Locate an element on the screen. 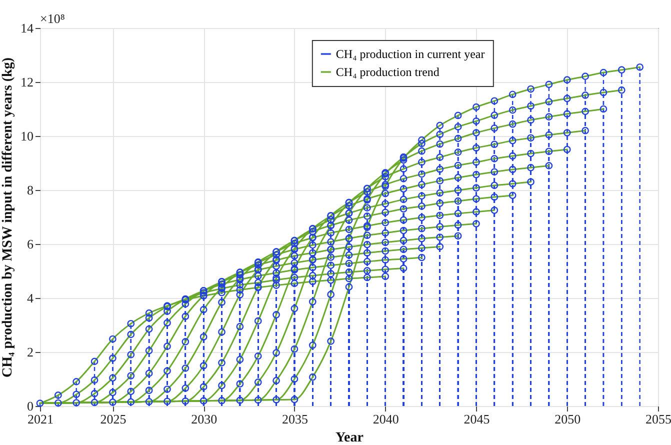 The height and width of the screenshot is (445, 671). x-axis-title: Year is located at coordinates (350, 437).